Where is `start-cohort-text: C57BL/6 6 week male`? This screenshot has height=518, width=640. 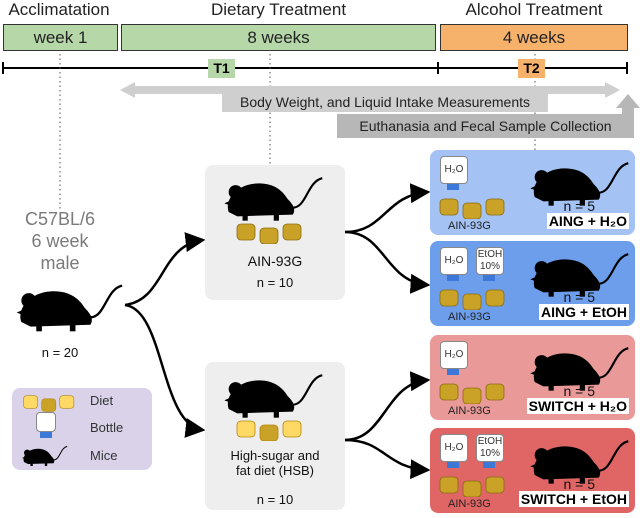 start-cohort-text: C57BL/6 6 week male is located at coordinates (60, 241).